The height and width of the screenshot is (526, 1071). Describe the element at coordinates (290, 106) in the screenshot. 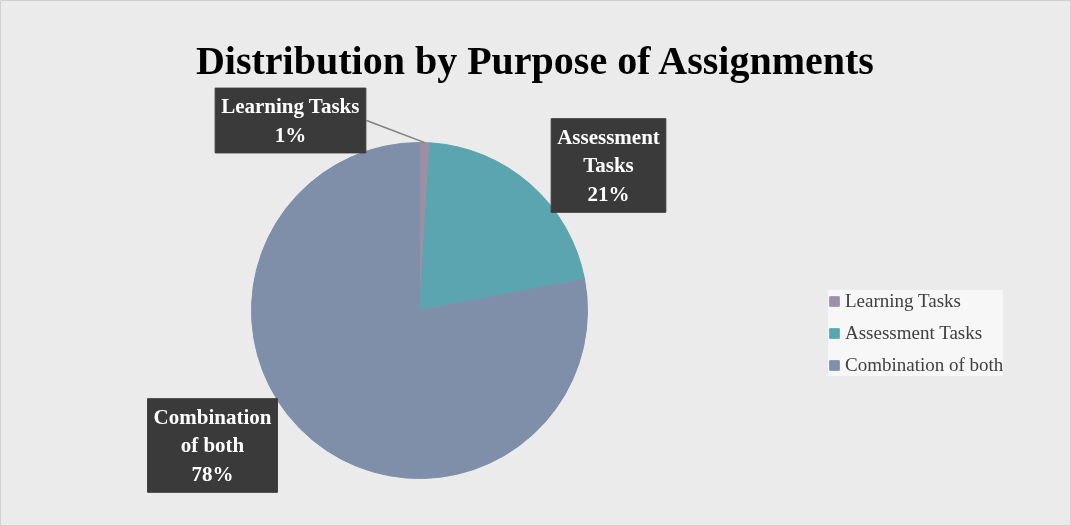

I see `slice-label: Learning Tasks` at that location.